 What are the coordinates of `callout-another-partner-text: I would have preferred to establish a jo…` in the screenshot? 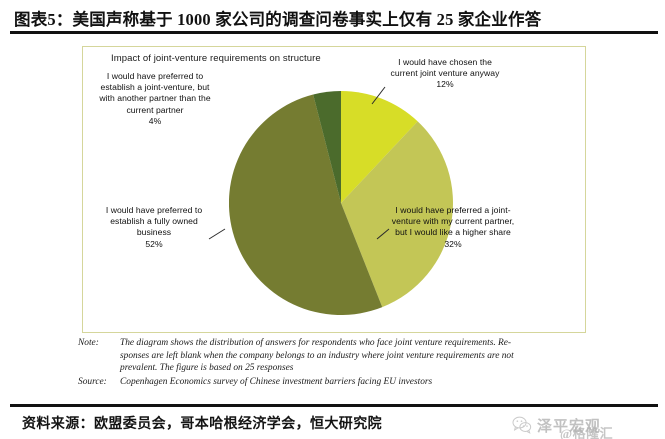 It's located at (155, 93).